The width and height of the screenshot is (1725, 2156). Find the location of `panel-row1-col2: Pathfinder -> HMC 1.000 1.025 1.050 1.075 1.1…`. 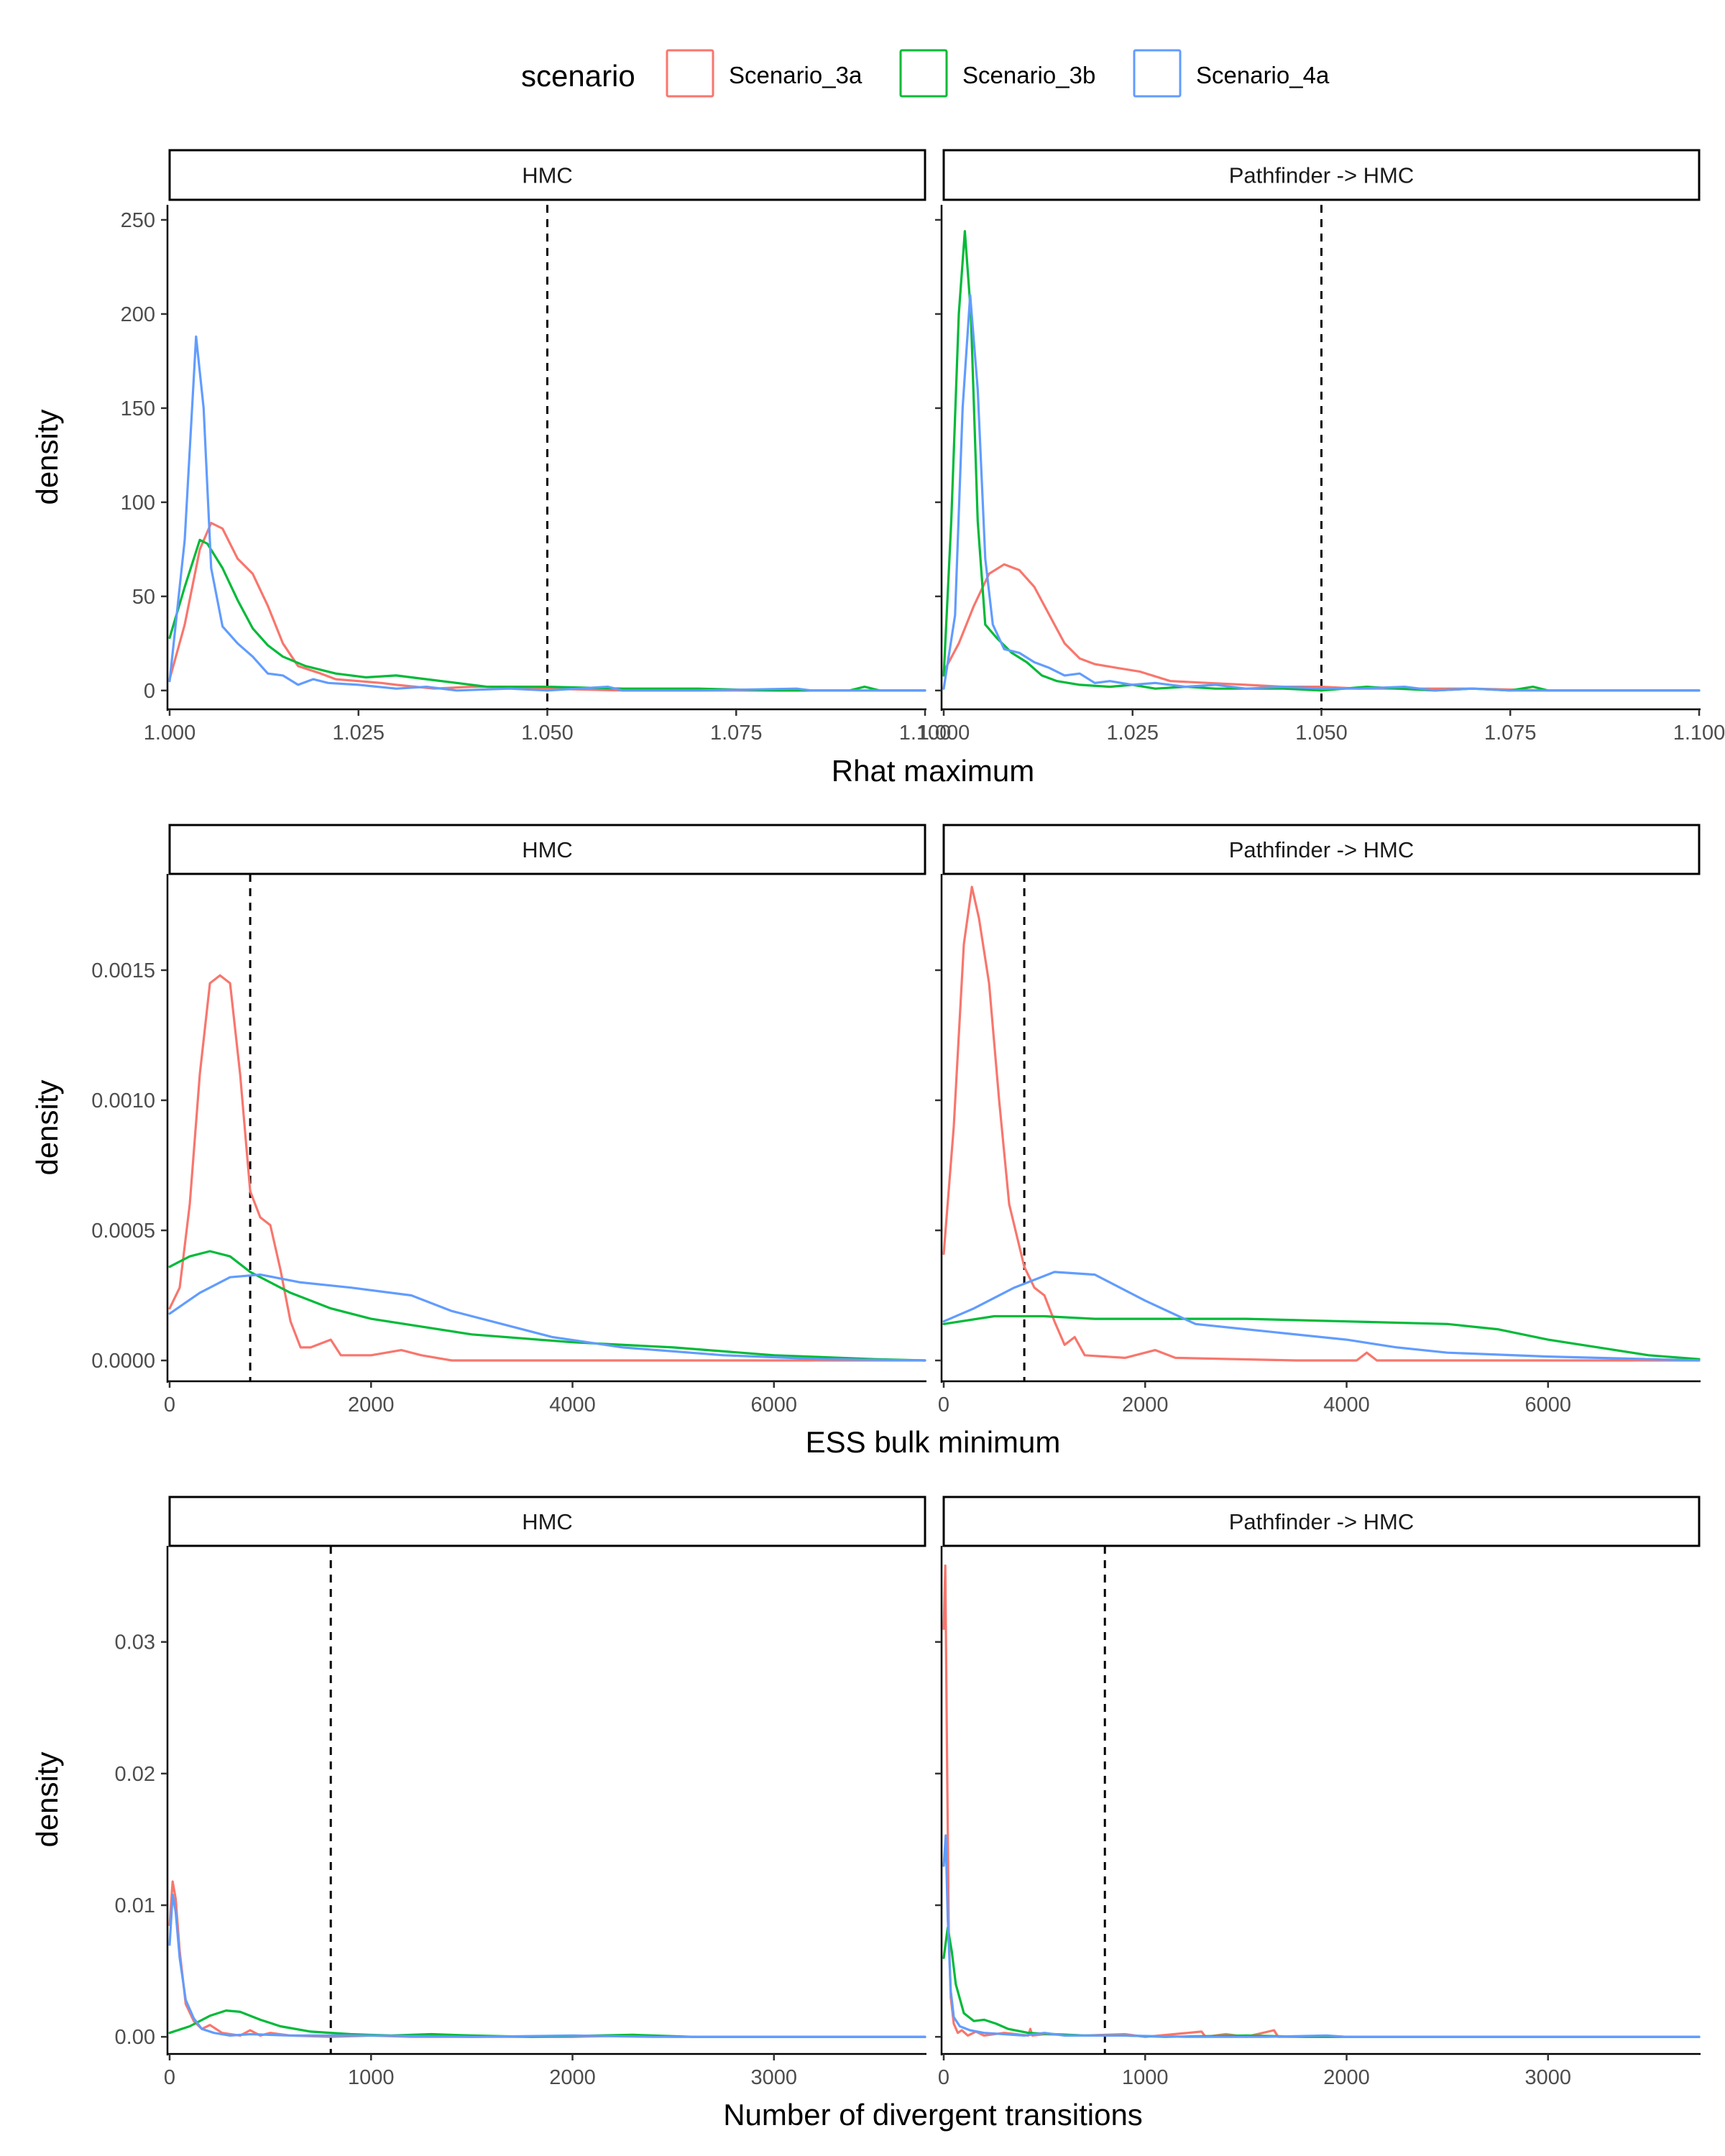

panel-row1-col2: Pathfinder -> HMC 1.000 1.025 1.050 1.075 1.1… is located at coordinates (1321, 447).